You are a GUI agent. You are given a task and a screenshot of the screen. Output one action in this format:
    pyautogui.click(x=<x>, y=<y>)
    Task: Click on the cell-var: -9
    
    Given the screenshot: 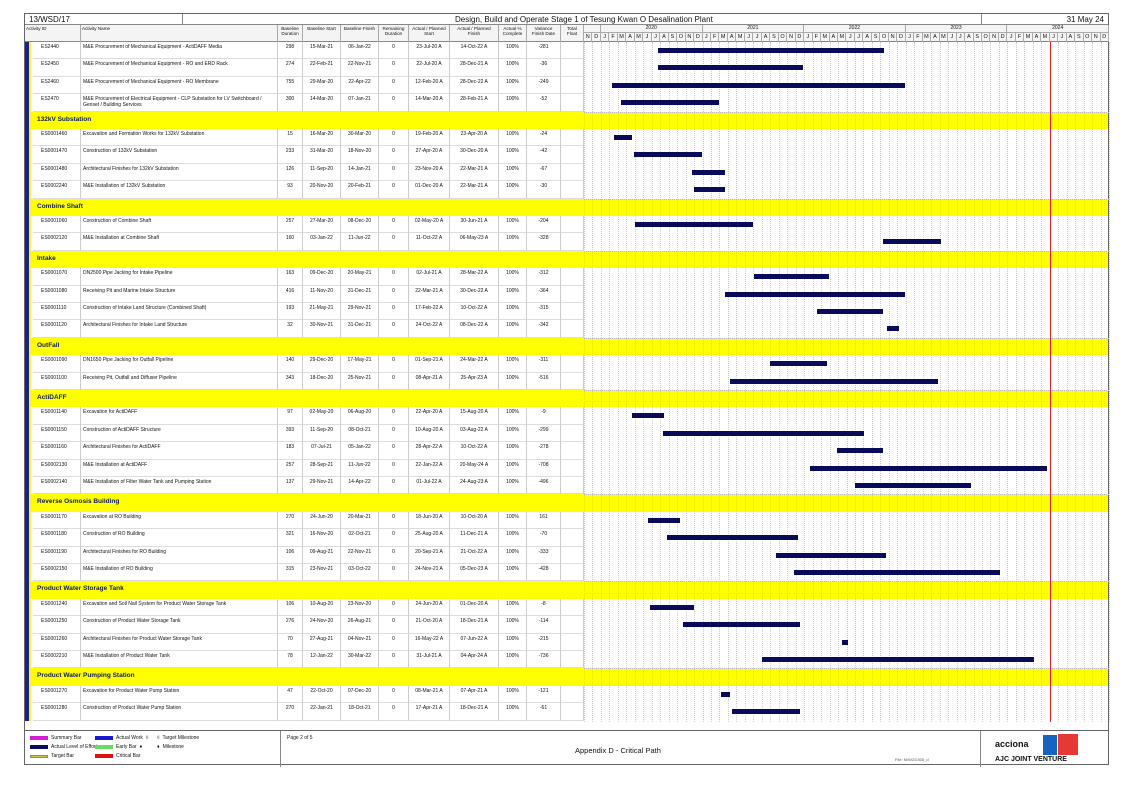 What is the action you would take?
    pyautogui.click(x=544, y=416)
    